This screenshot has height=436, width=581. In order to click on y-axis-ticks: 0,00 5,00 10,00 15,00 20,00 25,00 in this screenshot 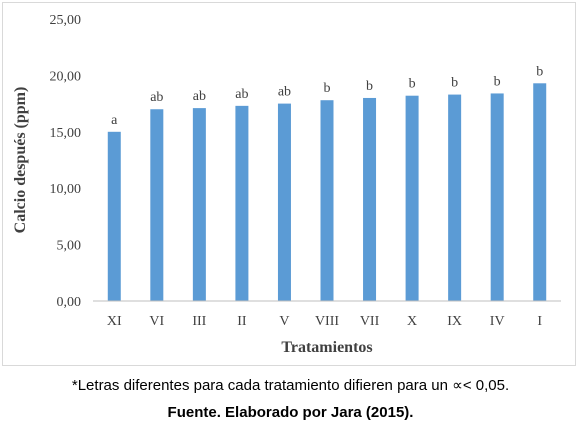, I will do `click(66, 161)`.